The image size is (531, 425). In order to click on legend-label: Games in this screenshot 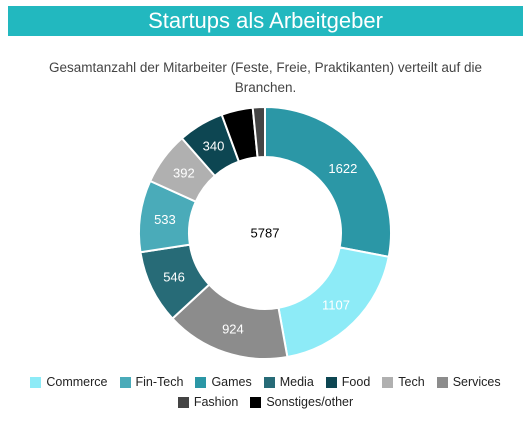, I will do `click(231, 382)`.